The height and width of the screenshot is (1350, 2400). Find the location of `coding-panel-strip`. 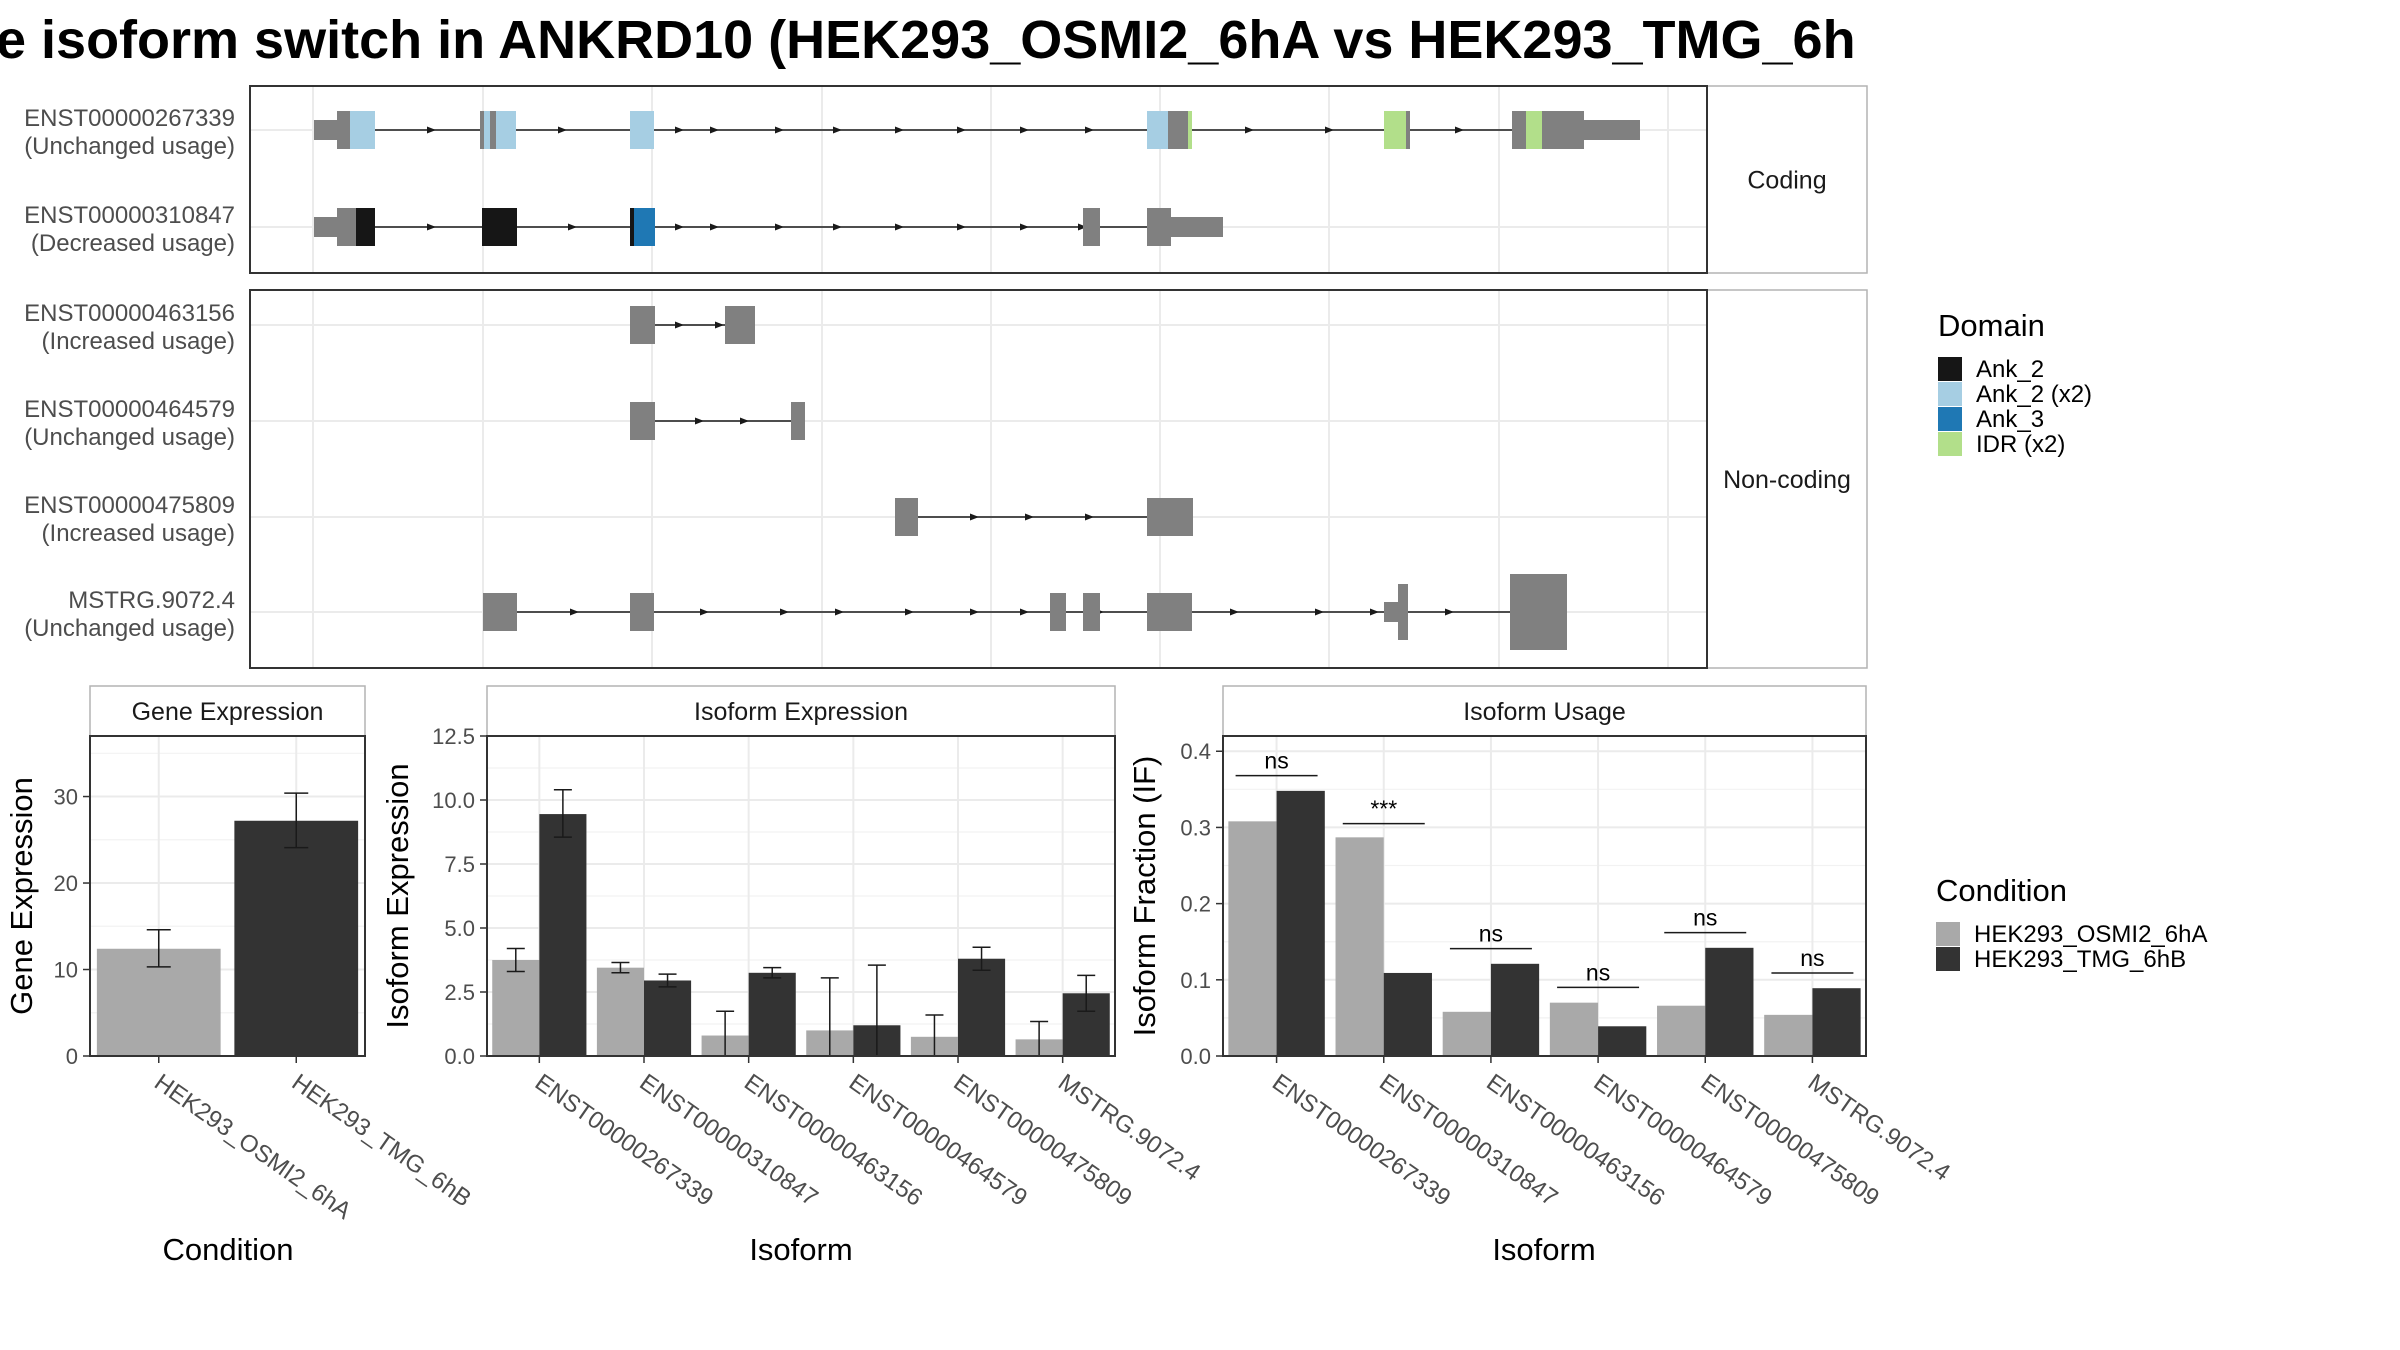

coding-panel-strip is located at coordinates (1787, 179).